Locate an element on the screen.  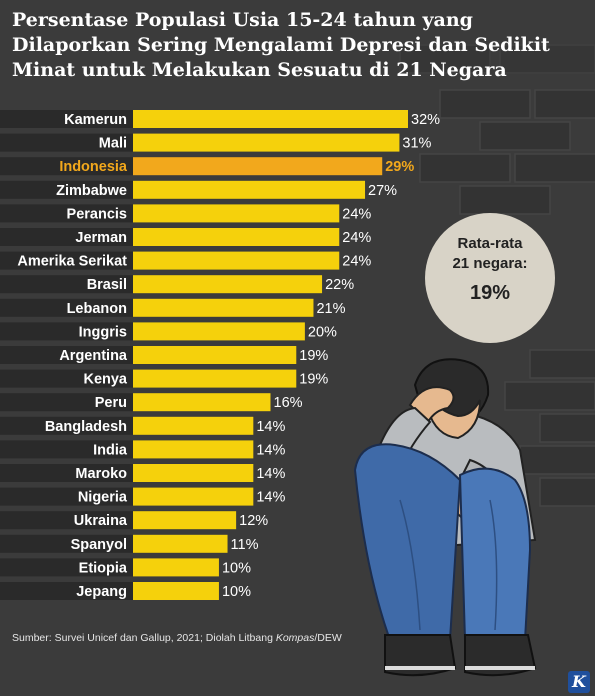
category-label: Peru is located at coordinates (111, 403).